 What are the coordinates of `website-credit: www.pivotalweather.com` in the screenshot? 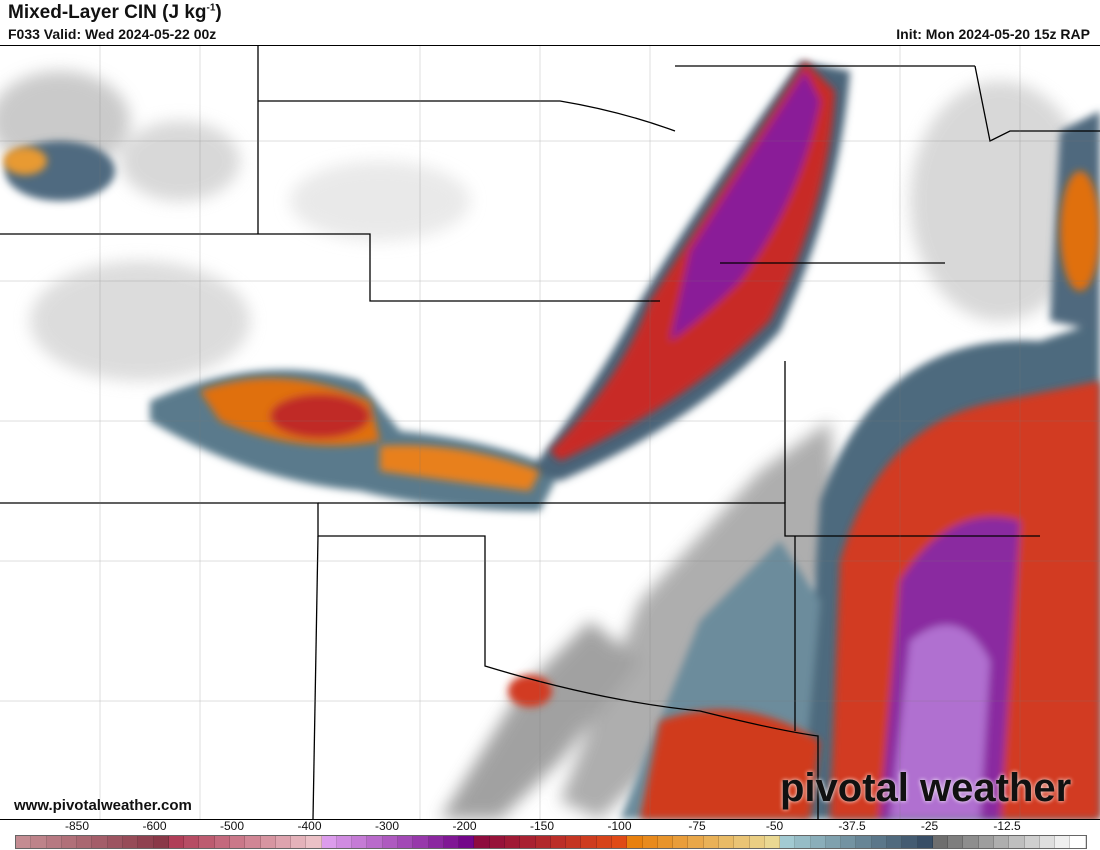 It's located at (103, 805).